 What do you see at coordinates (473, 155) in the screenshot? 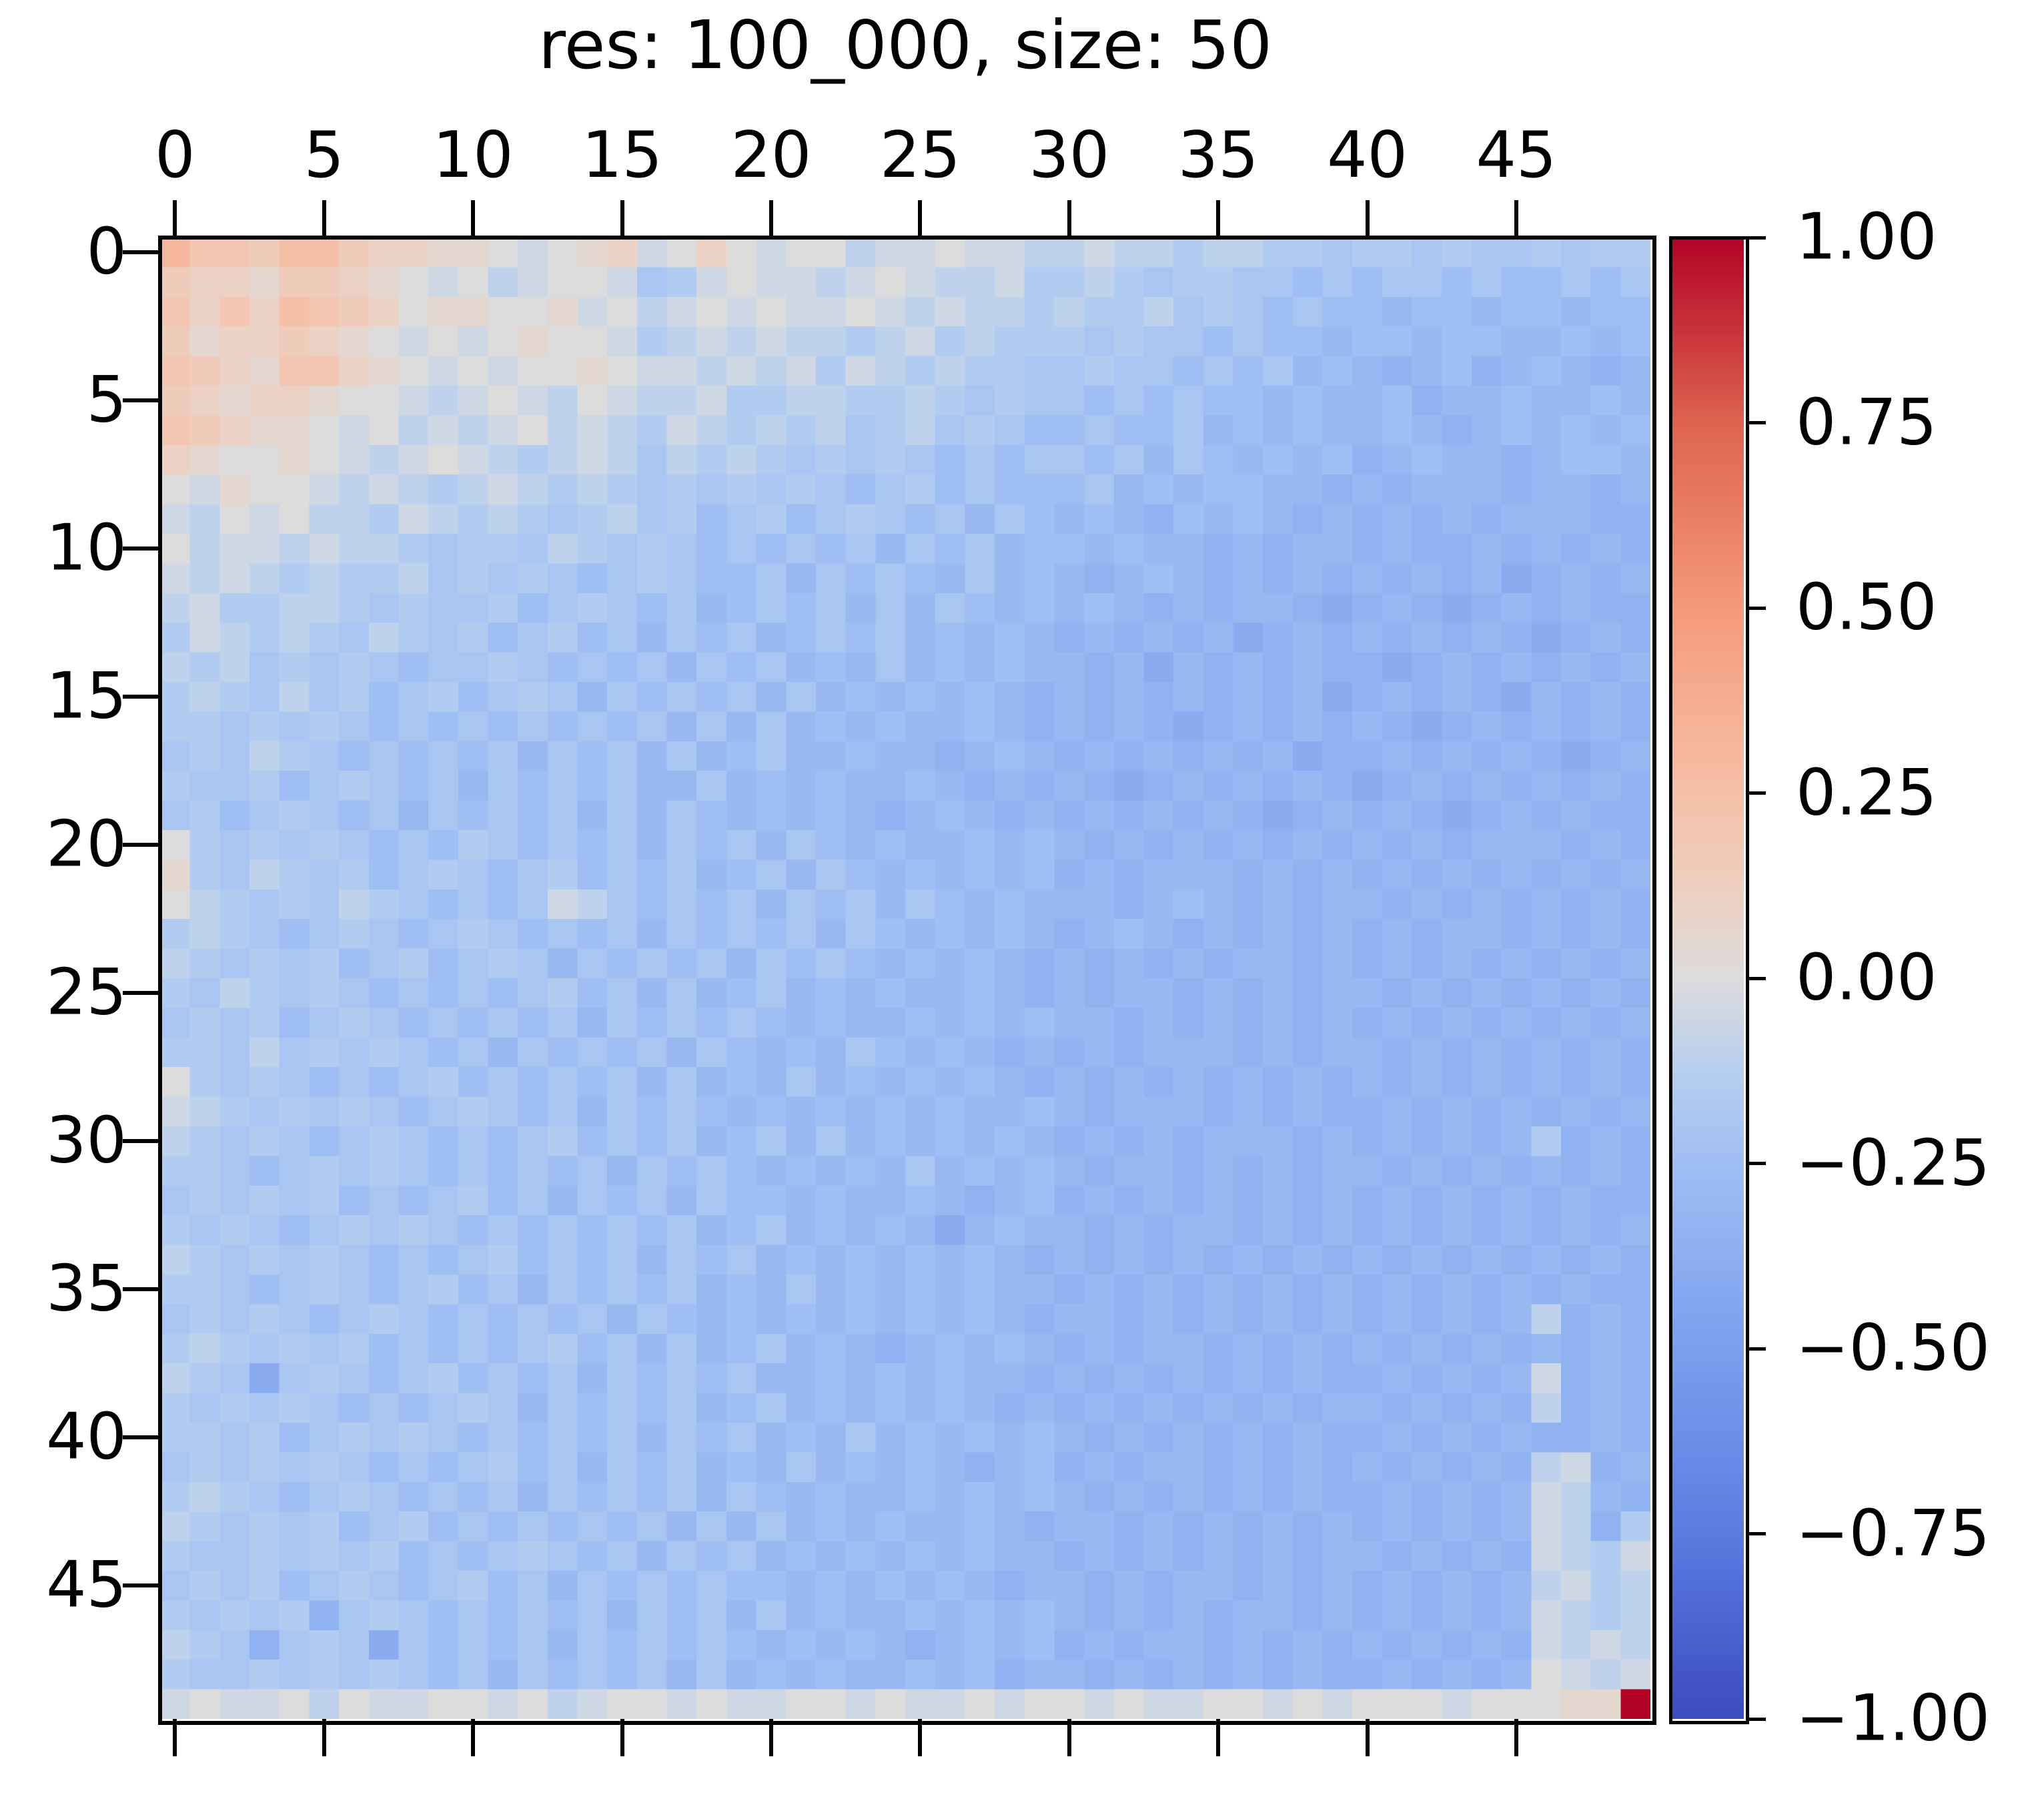
I see `x-tick-label: 10` at bounding box center [473, 155].